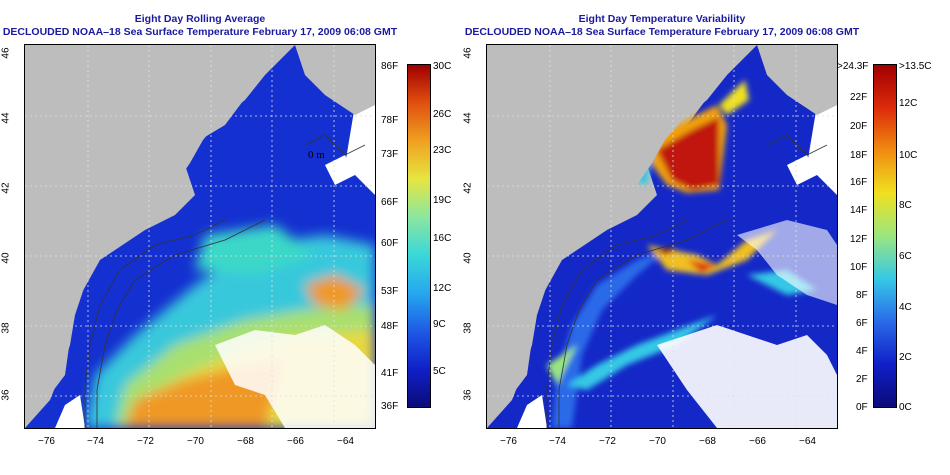 The image size is (950, 475). What do you see at coordinates (442, 114) in the screenshot?
I see `sst-colorbar-c: 26C` at bounding box center [442, 114].